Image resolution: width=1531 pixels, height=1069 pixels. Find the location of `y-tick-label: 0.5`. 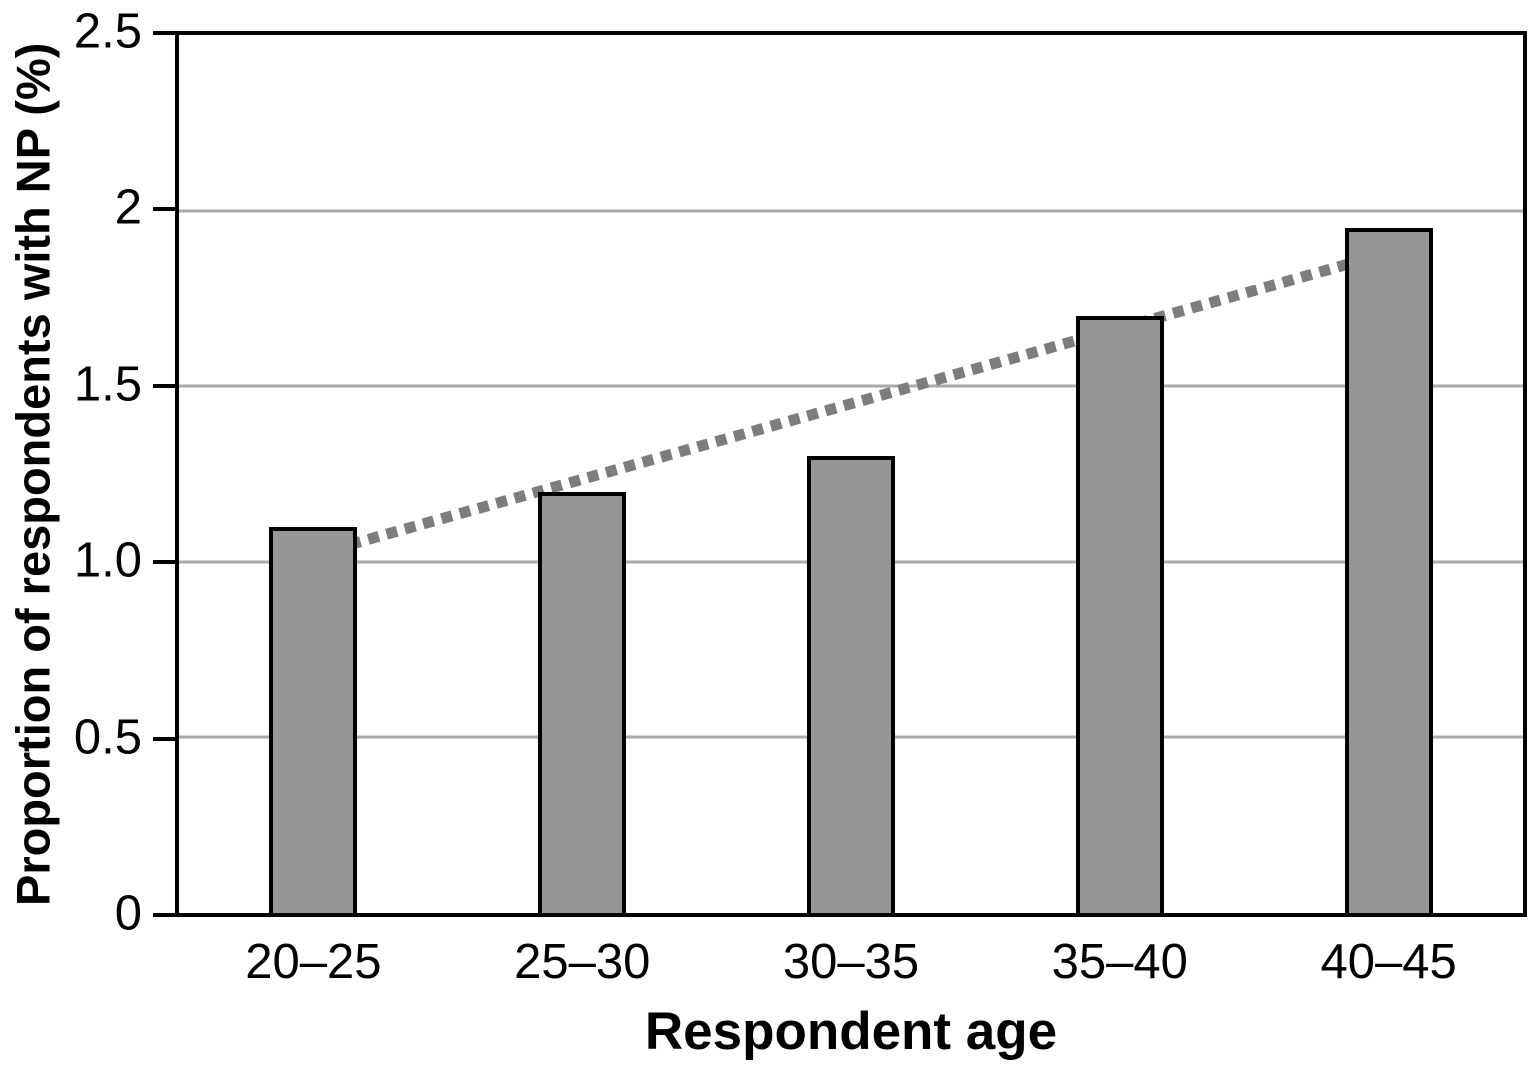

y-tick-label: 0.5 is located at coordinates (107, 737).